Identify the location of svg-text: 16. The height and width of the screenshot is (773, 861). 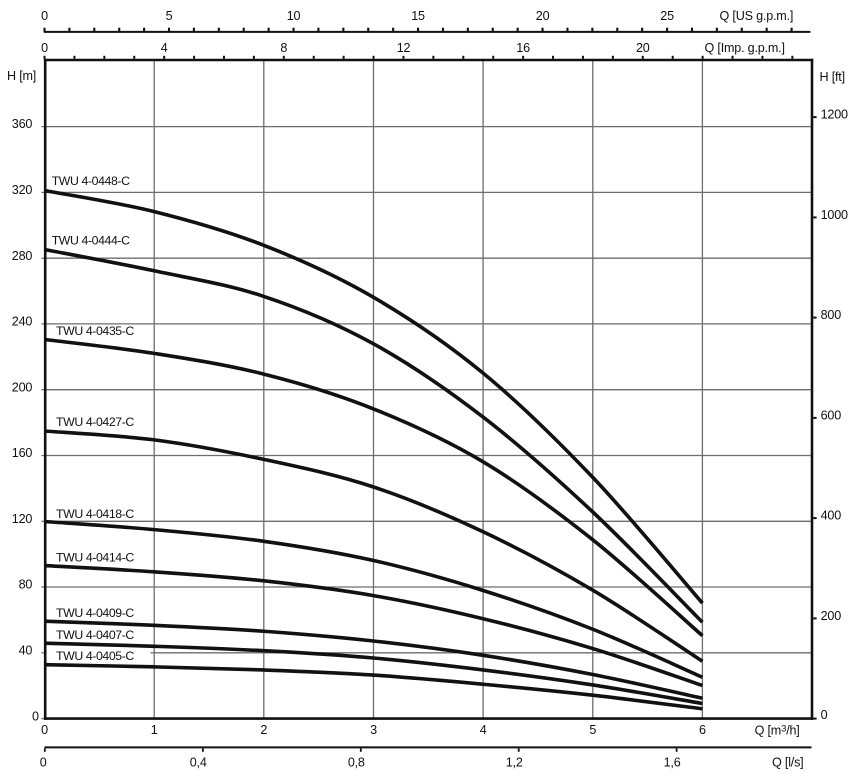
(523, 48).